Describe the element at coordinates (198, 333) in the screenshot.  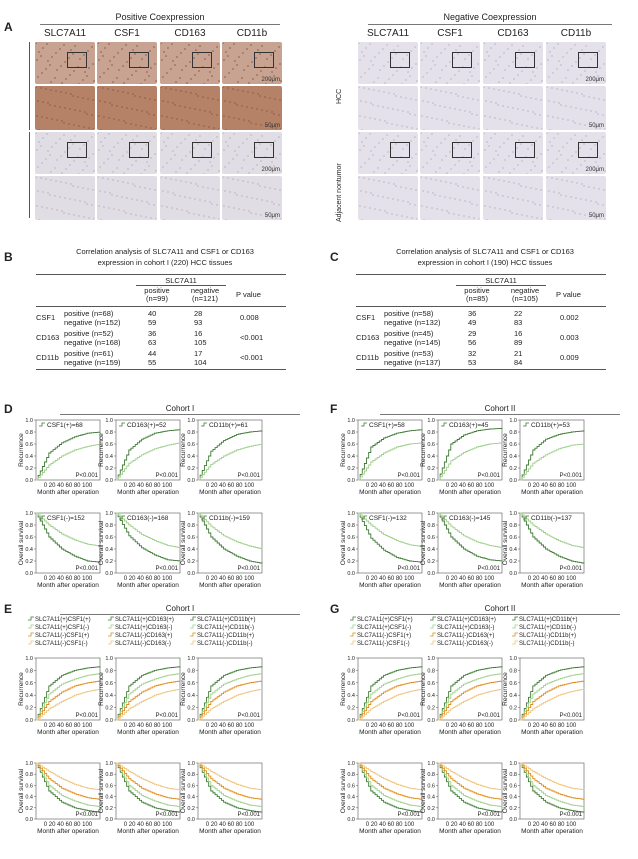
I see `cell-negative: 16` at that location.